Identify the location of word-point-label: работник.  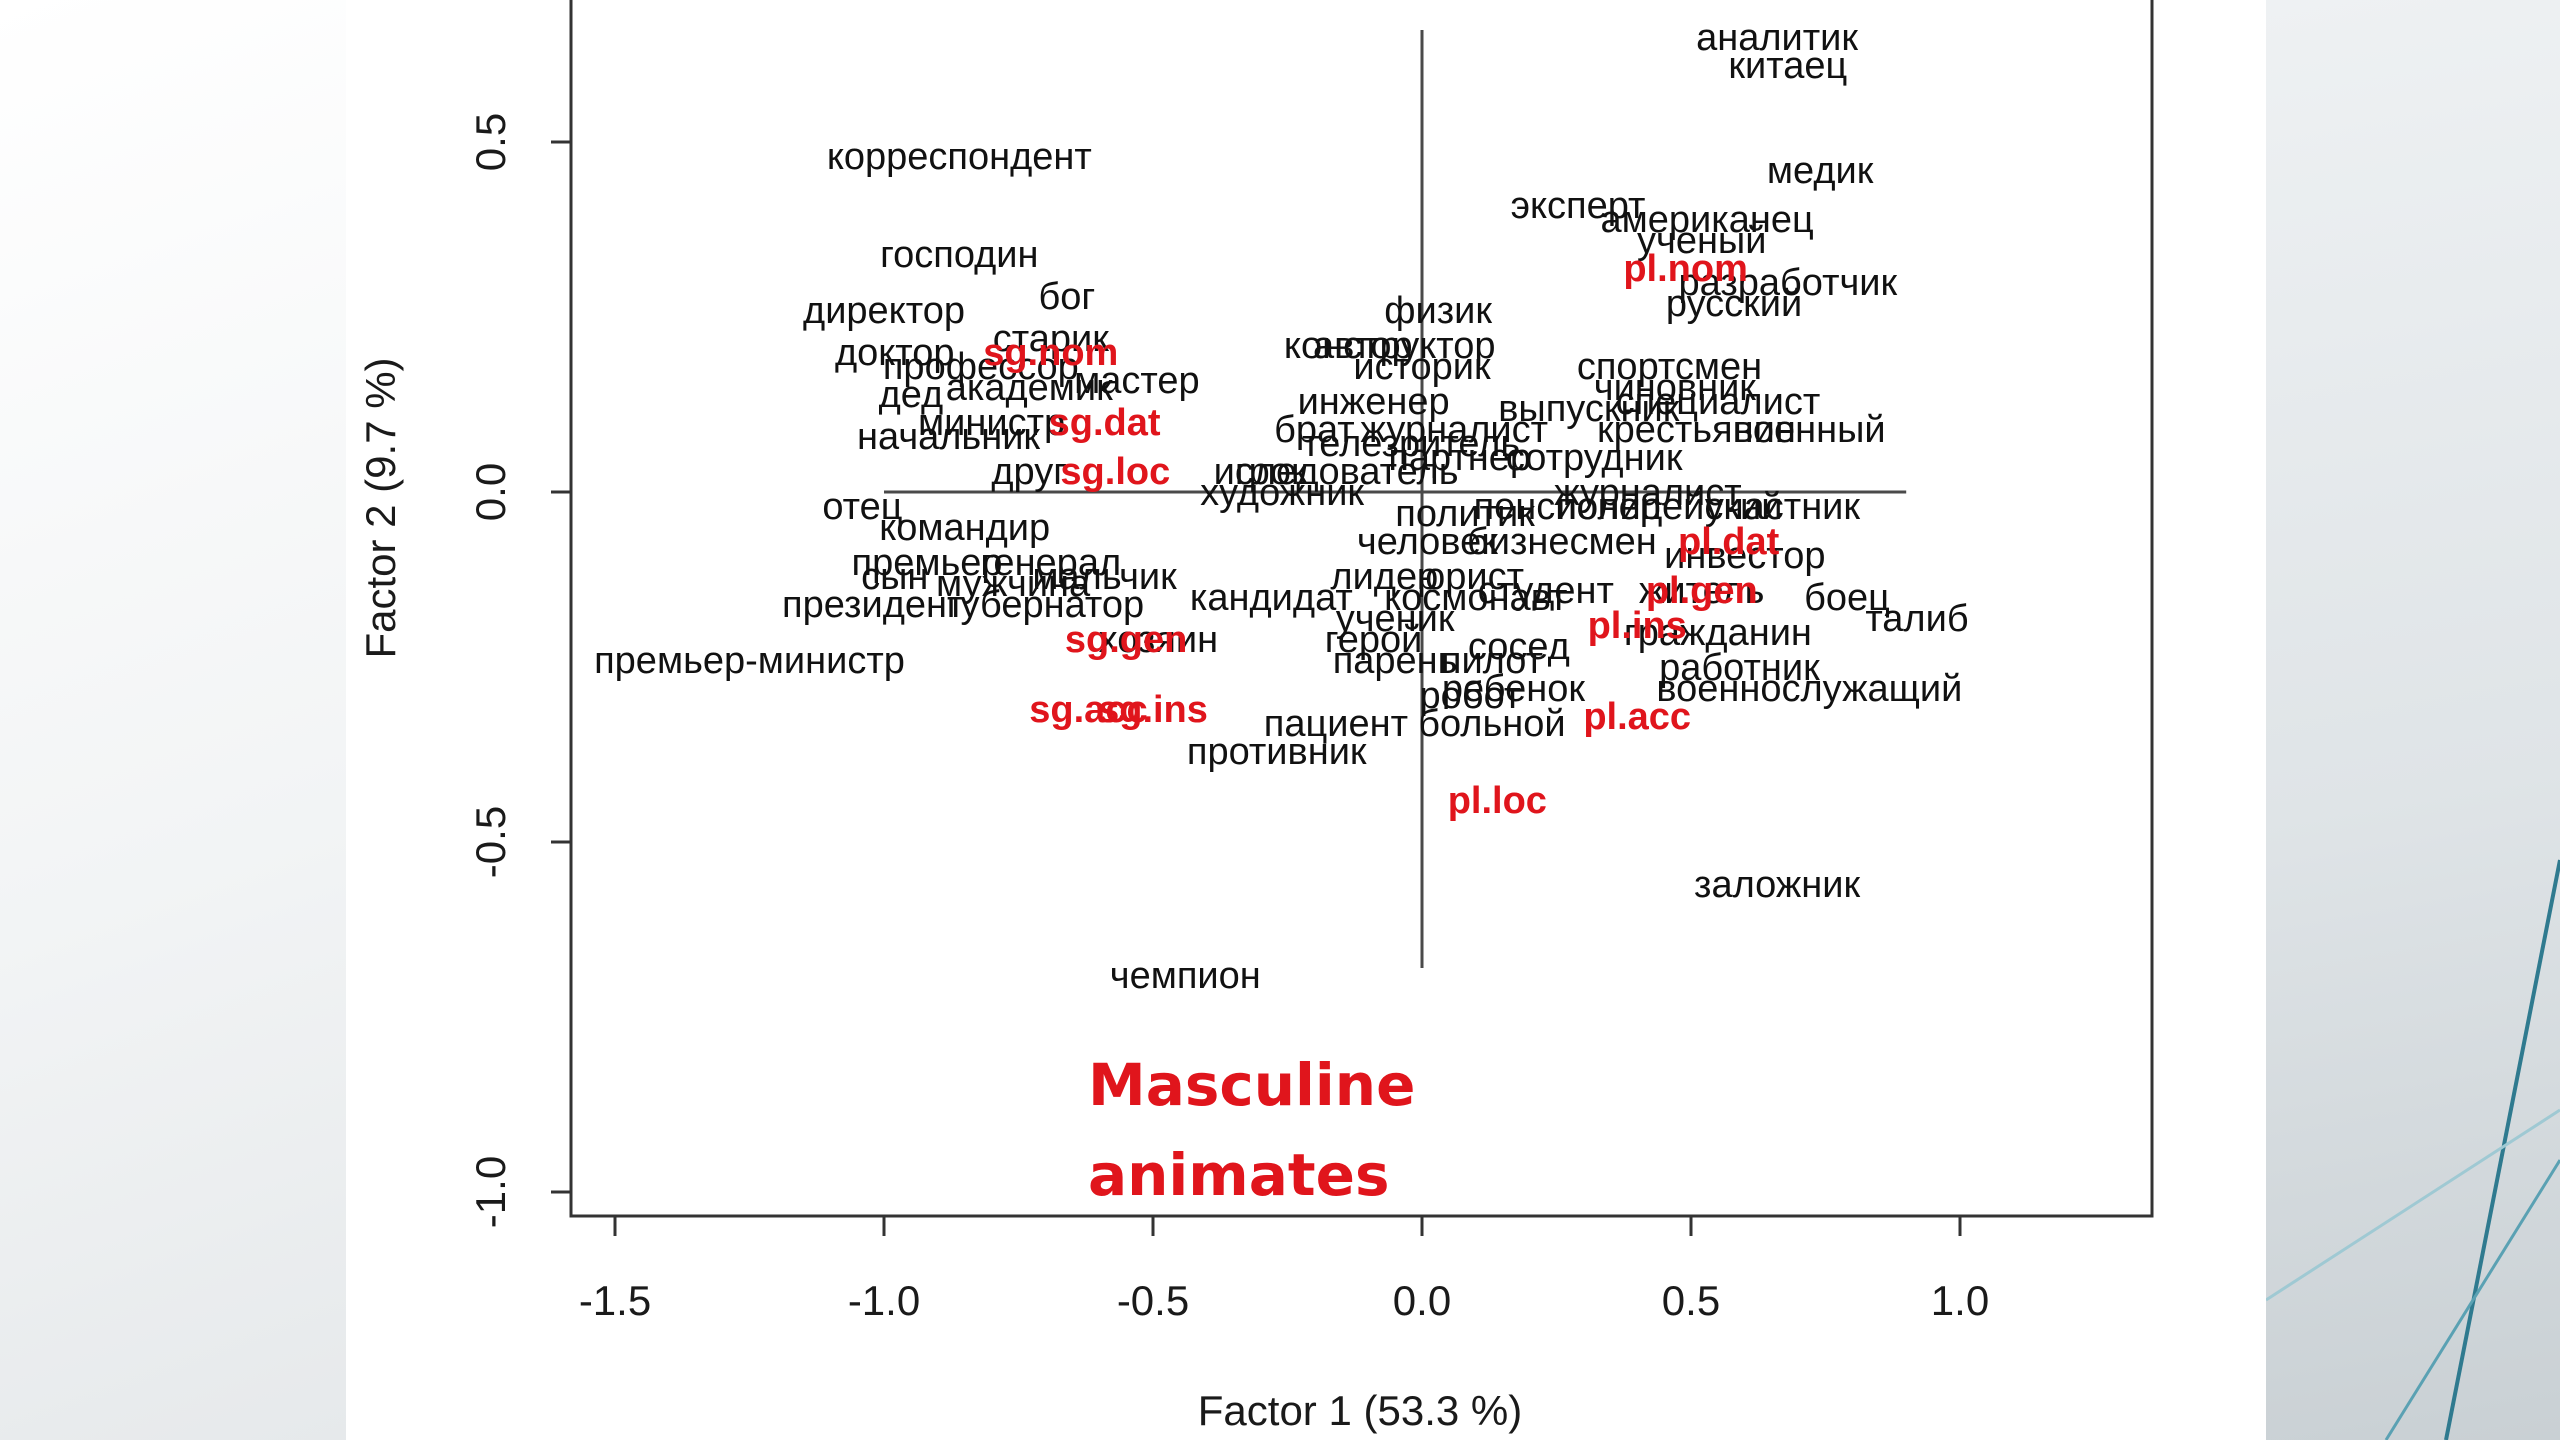
(1739, 668).